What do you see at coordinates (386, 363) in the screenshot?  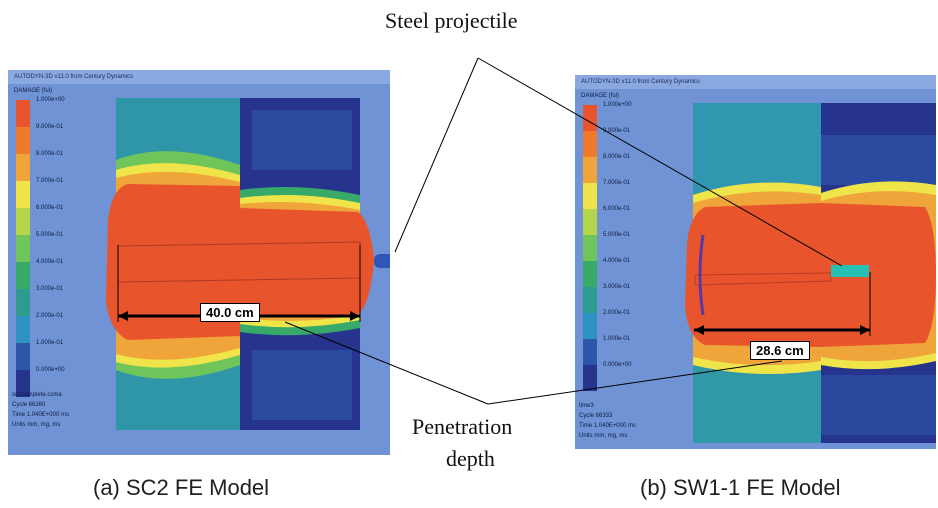 I see `penetration-pointer-line-a` at bounding box center [386, 363].